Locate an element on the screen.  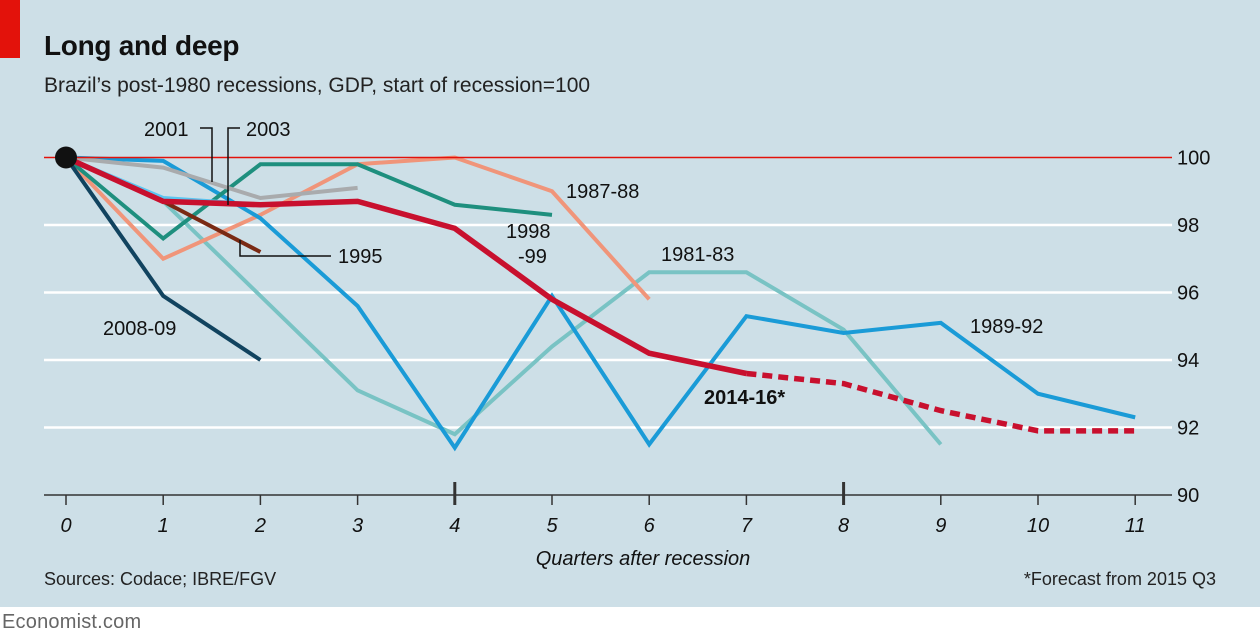
x-tick-label-9: 9 is located at coordinates (940, 526).